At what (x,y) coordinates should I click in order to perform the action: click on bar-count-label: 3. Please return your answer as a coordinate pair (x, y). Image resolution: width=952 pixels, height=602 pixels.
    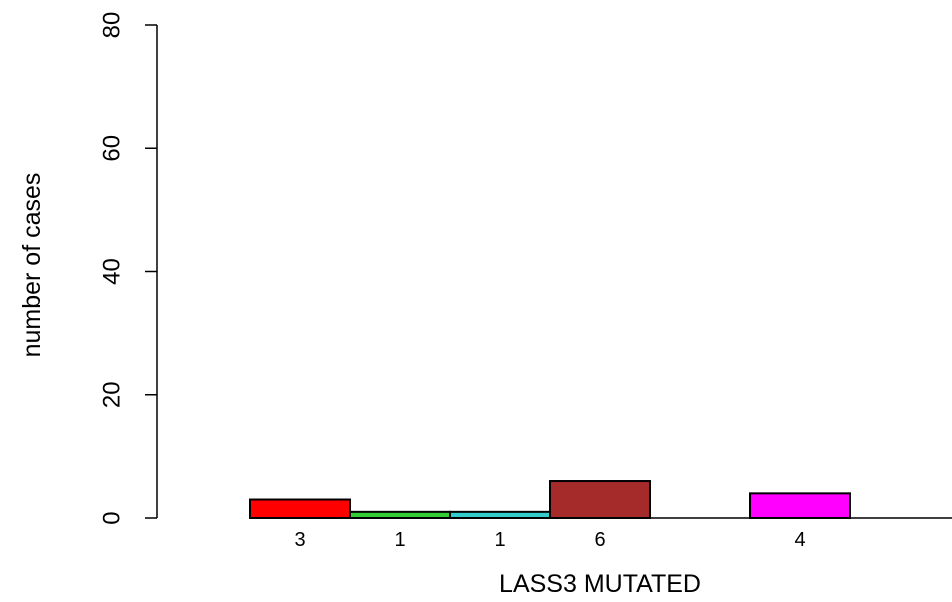
    Looking at the image, I should click on (299, 540).